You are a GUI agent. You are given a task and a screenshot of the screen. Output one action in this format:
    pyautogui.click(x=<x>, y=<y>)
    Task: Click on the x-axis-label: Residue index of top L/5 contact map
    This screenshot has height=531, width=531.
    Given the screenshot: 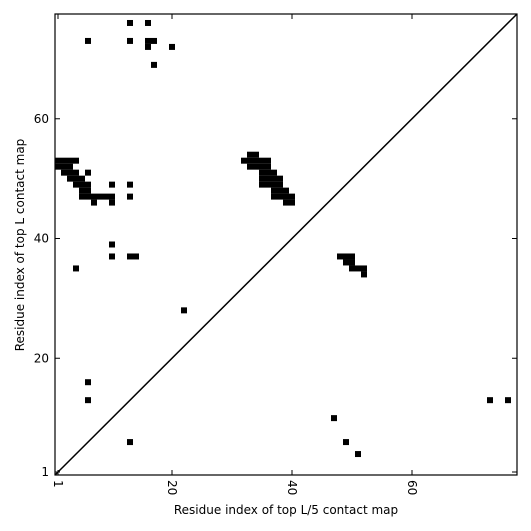 What is the action you would take?
    pyautogui.click(x=286, y=510)
    